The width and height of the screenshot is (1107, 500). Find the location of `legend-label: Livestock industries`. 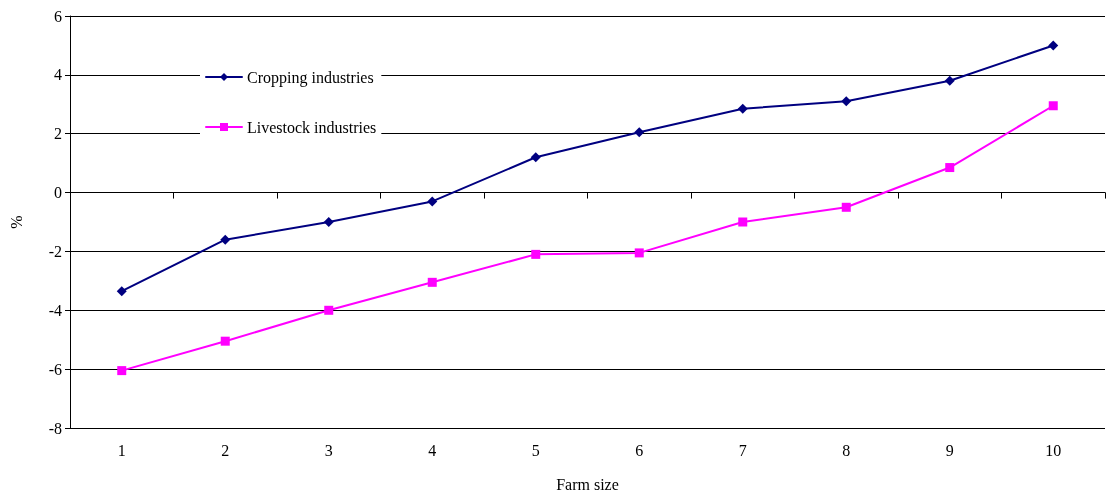

legend-label: Livestock industries is located at coordinates (312, 127).